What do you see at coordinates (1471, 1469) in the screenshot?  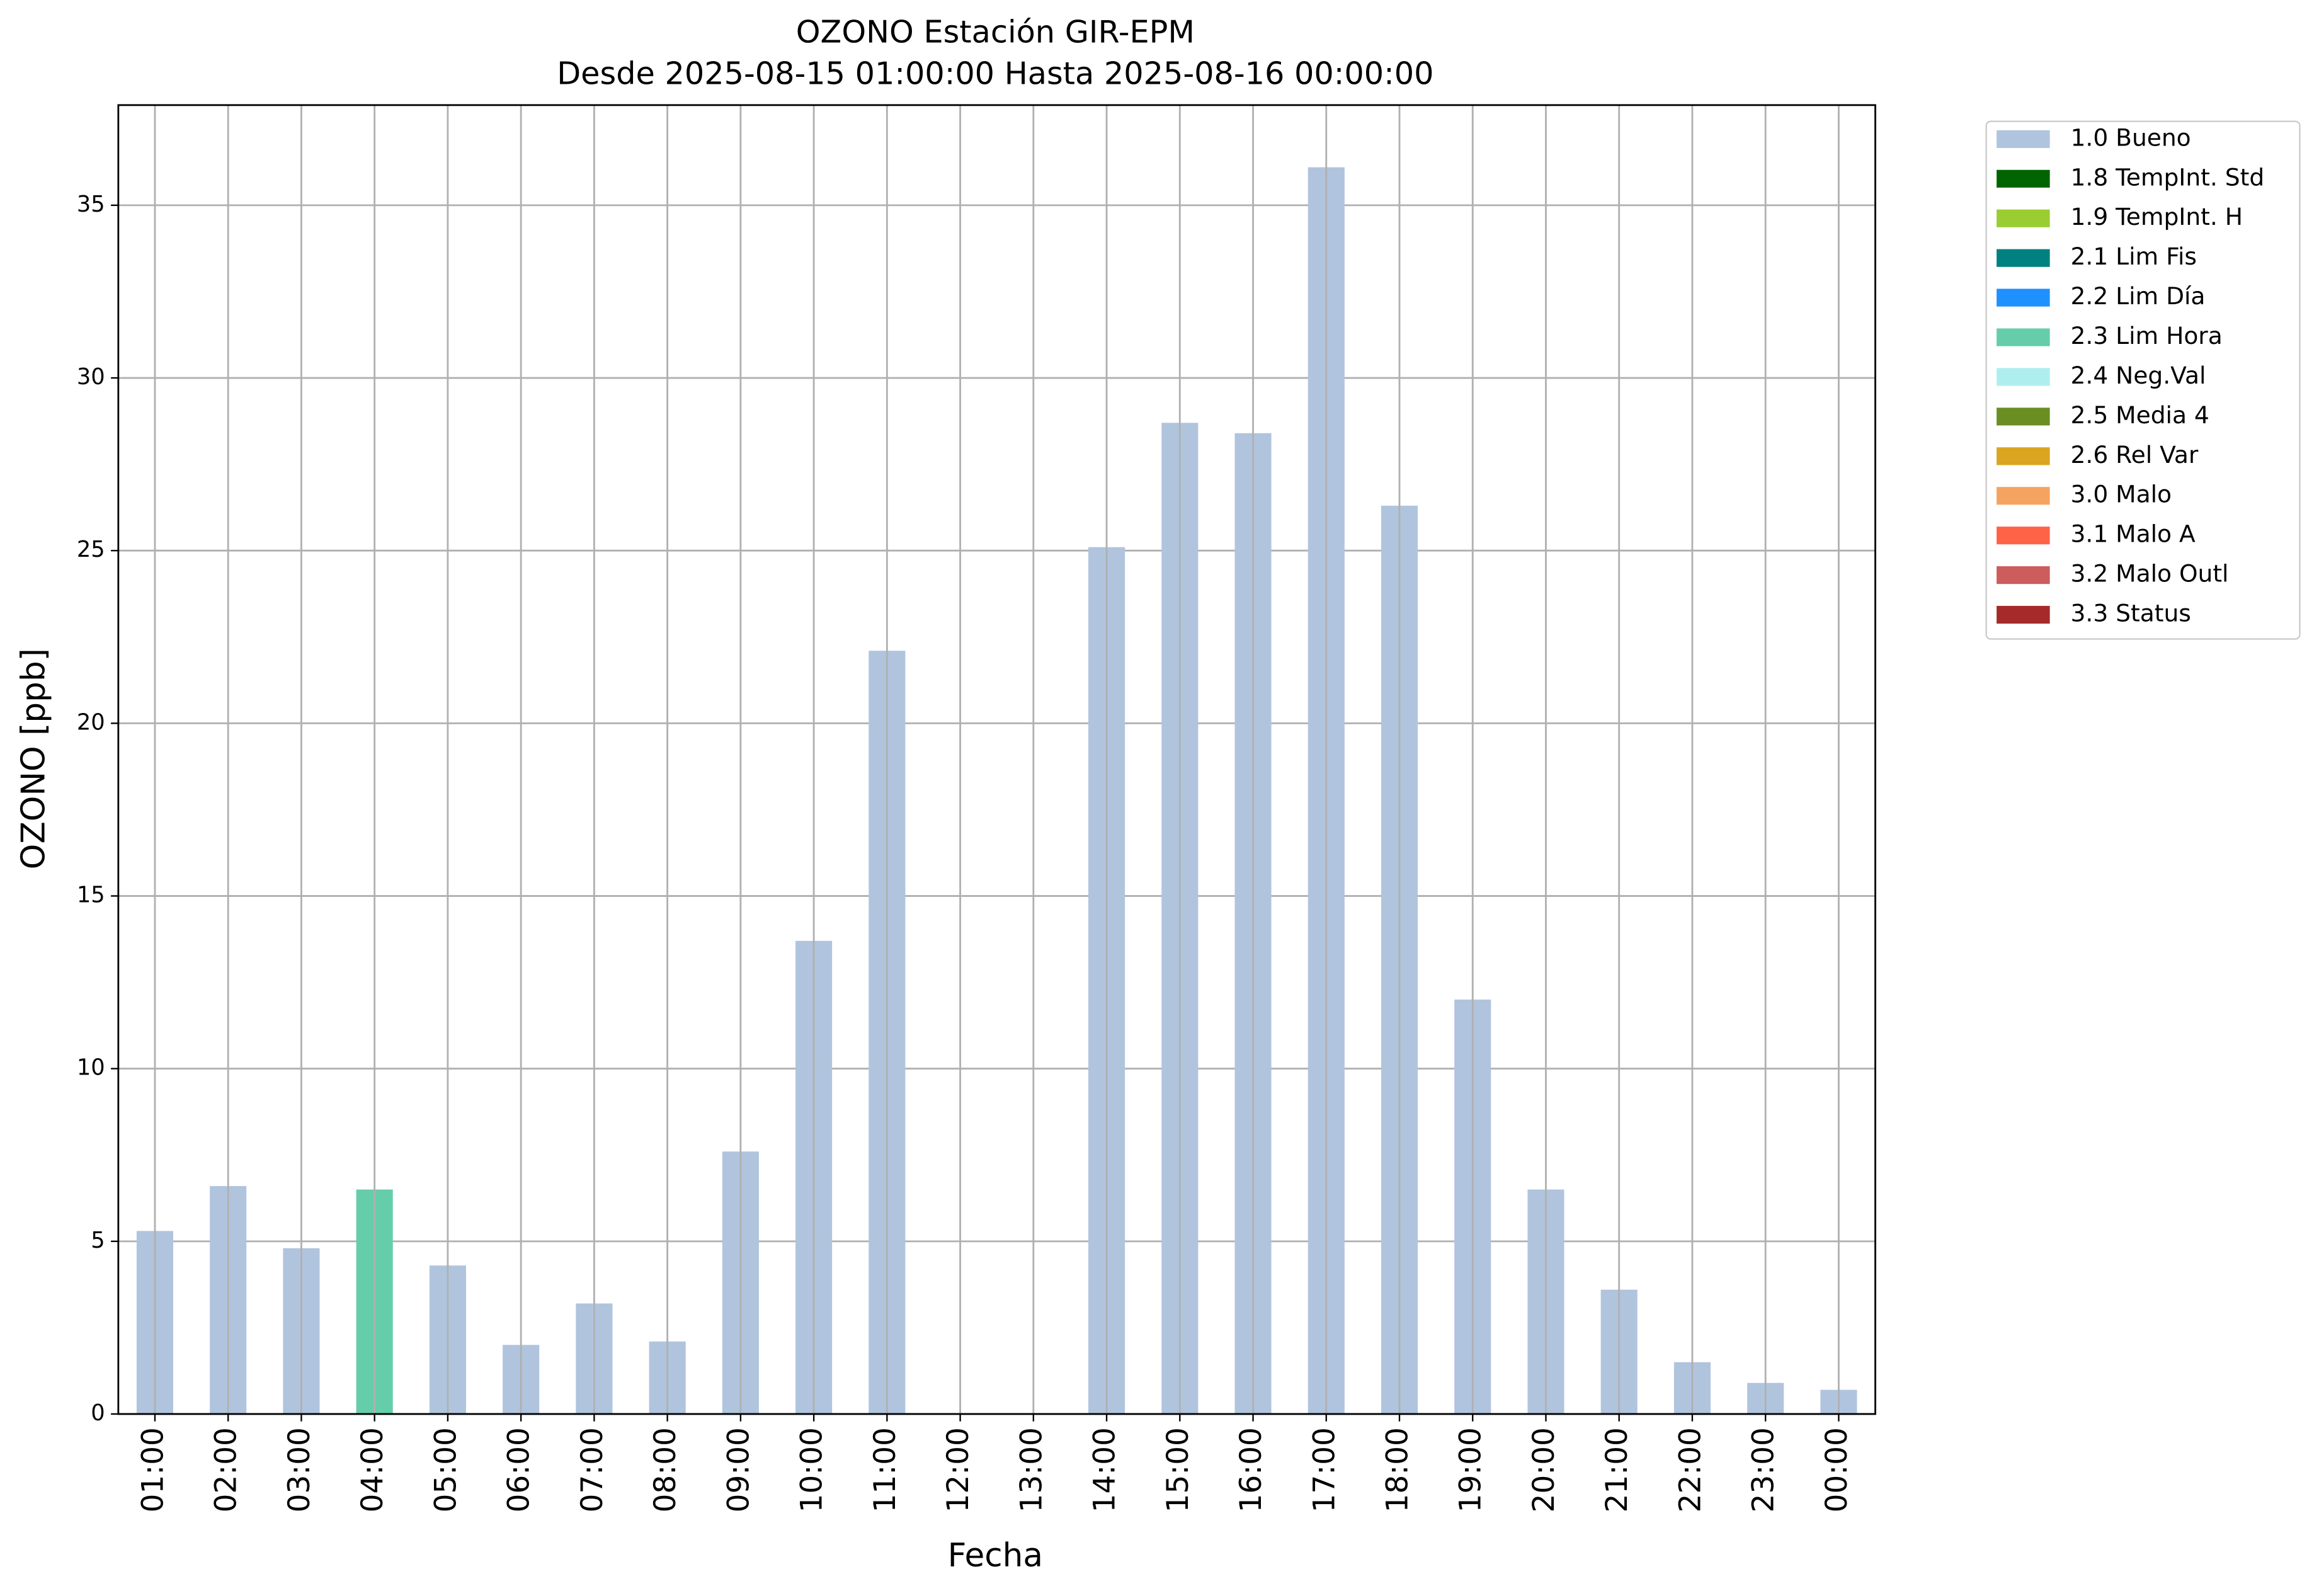 I see `x-tick-label: 19:00` at bounding box center [1471, 1469].